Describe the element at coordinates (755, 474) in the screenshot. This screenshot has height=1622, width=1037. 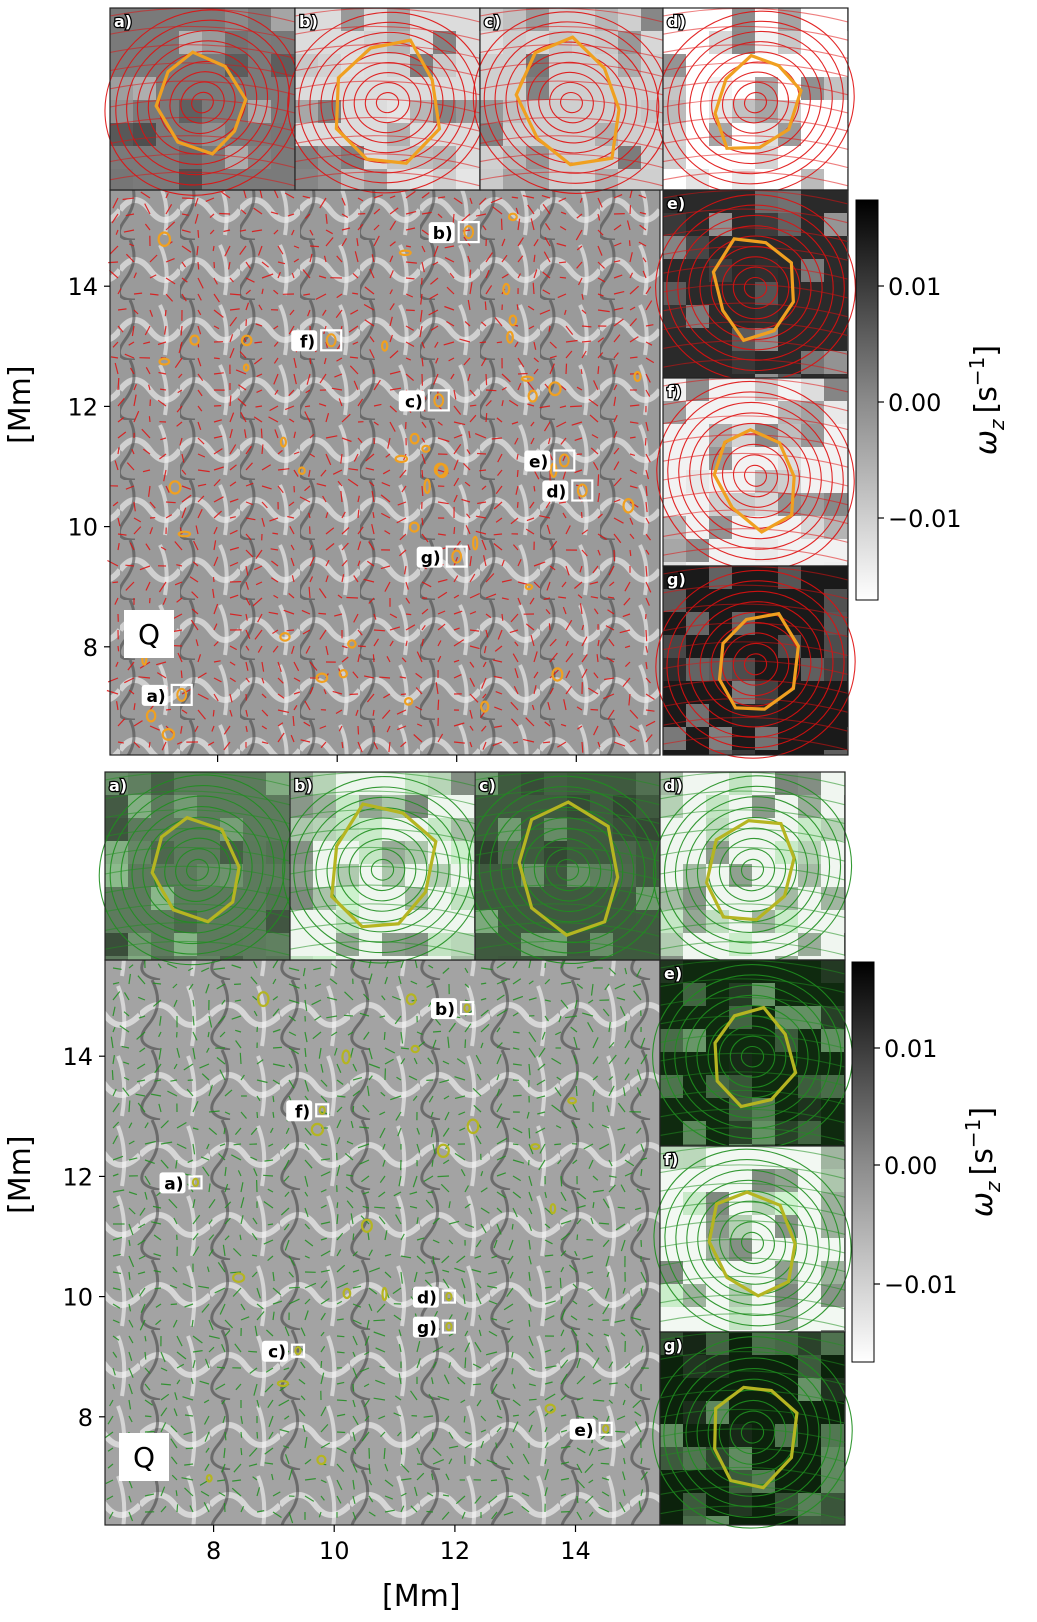
I see `top-inset-f: f)` at that location.